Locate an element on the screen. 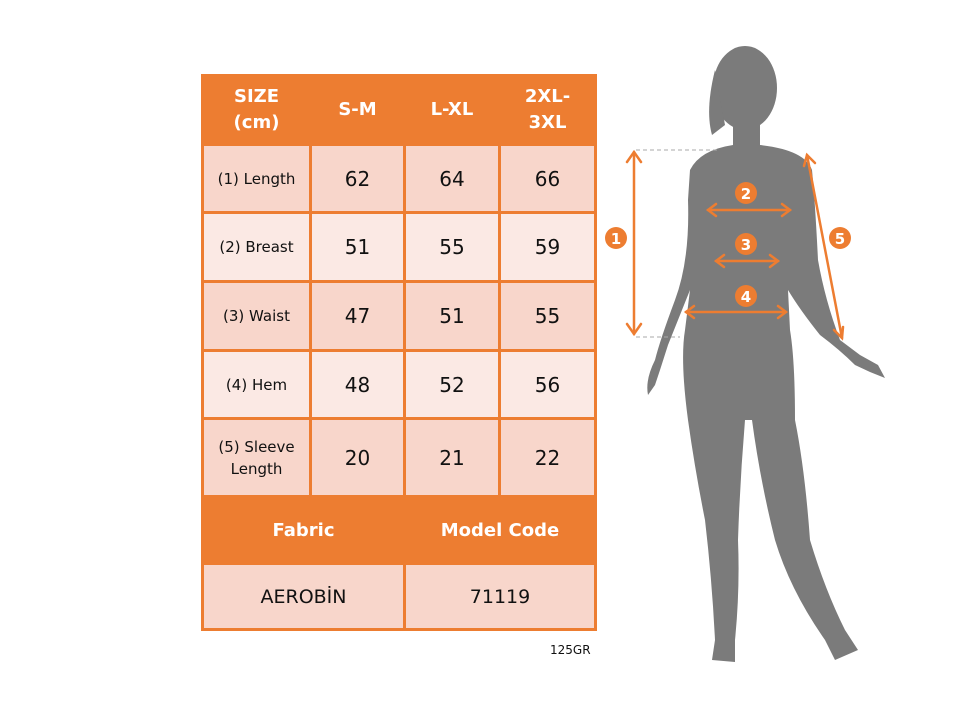  fabric-value-row: AEROBİN 71119 is located at coordinates (399, 596).